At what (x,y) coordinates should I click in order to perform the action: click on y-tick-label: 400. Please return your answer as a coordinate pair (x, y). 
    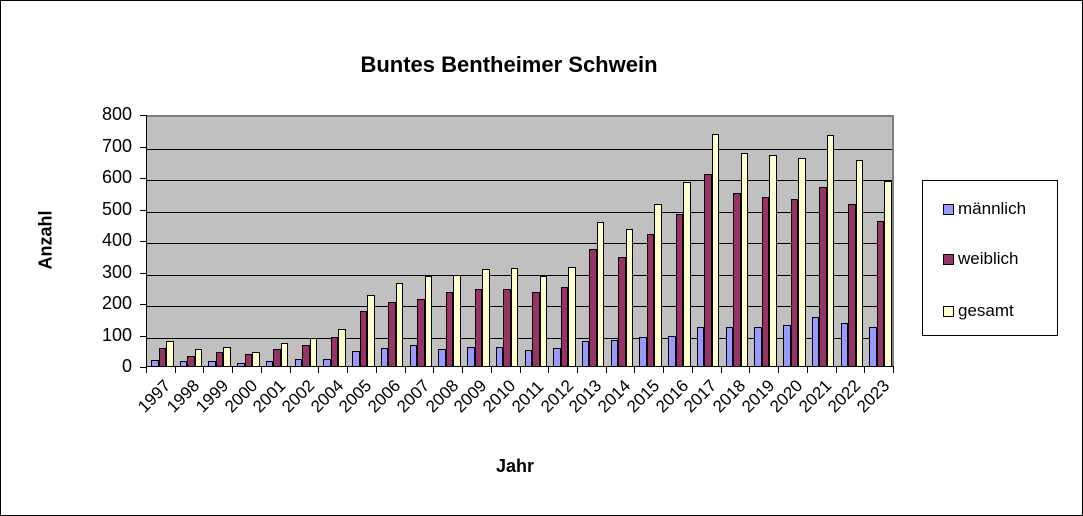
    Looking at the image, I should click on (116, 240).